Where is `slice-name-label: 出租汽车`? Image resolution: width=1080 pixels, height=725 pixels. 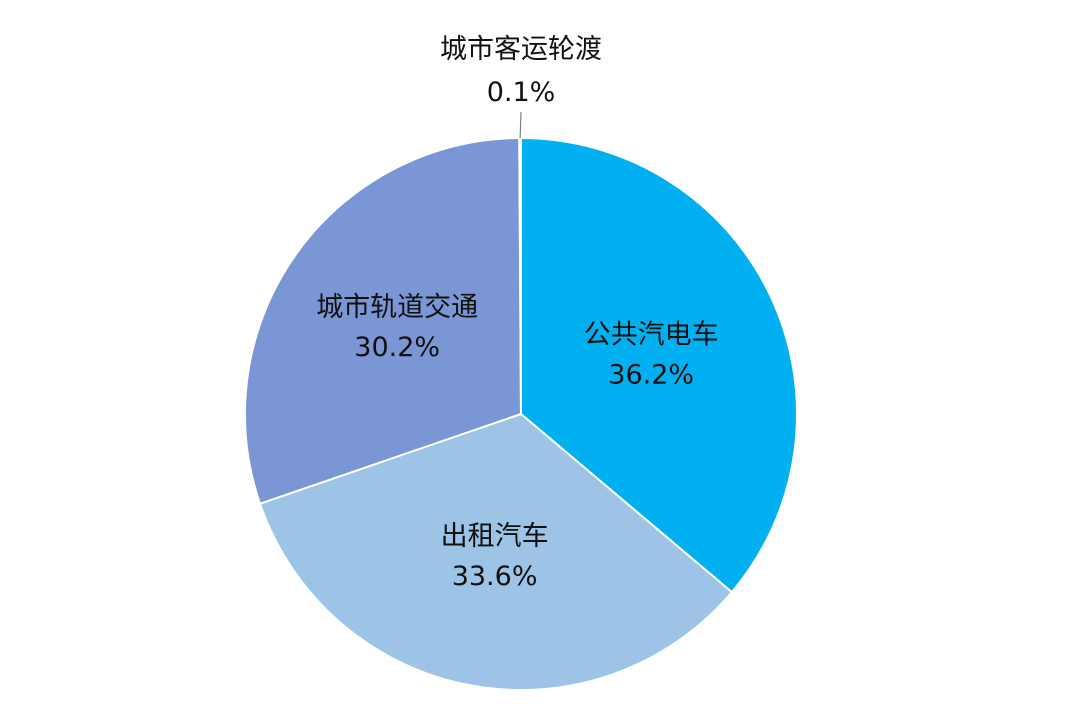
slice-name-label: 出租汽车 is located at coordinates (495, 536).